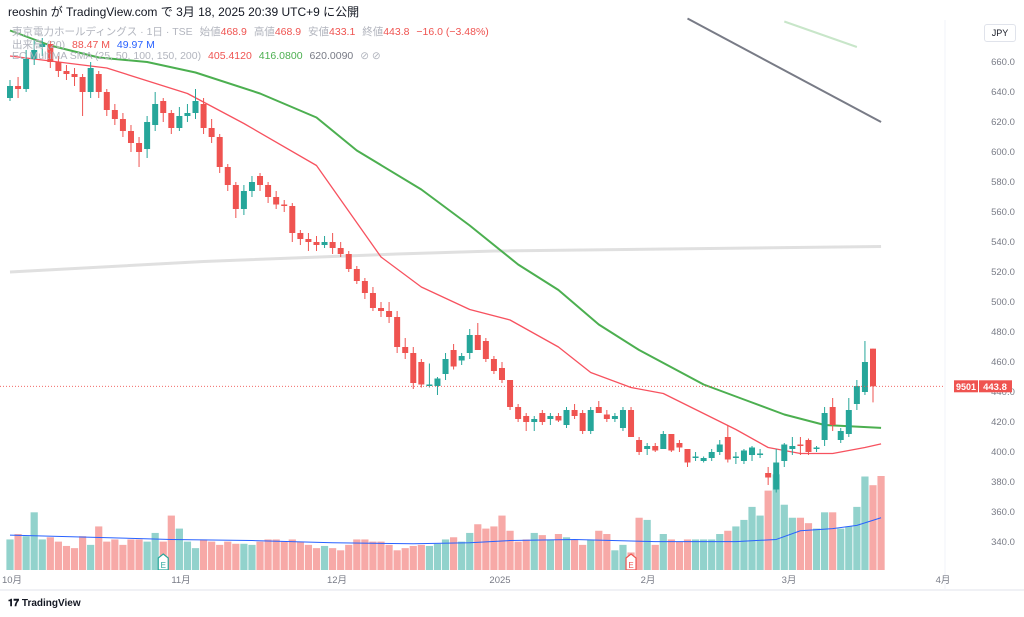  Describe the element at coordinates (1000, 33) in the screenshot. I see `currency-button: JPY` at that location.